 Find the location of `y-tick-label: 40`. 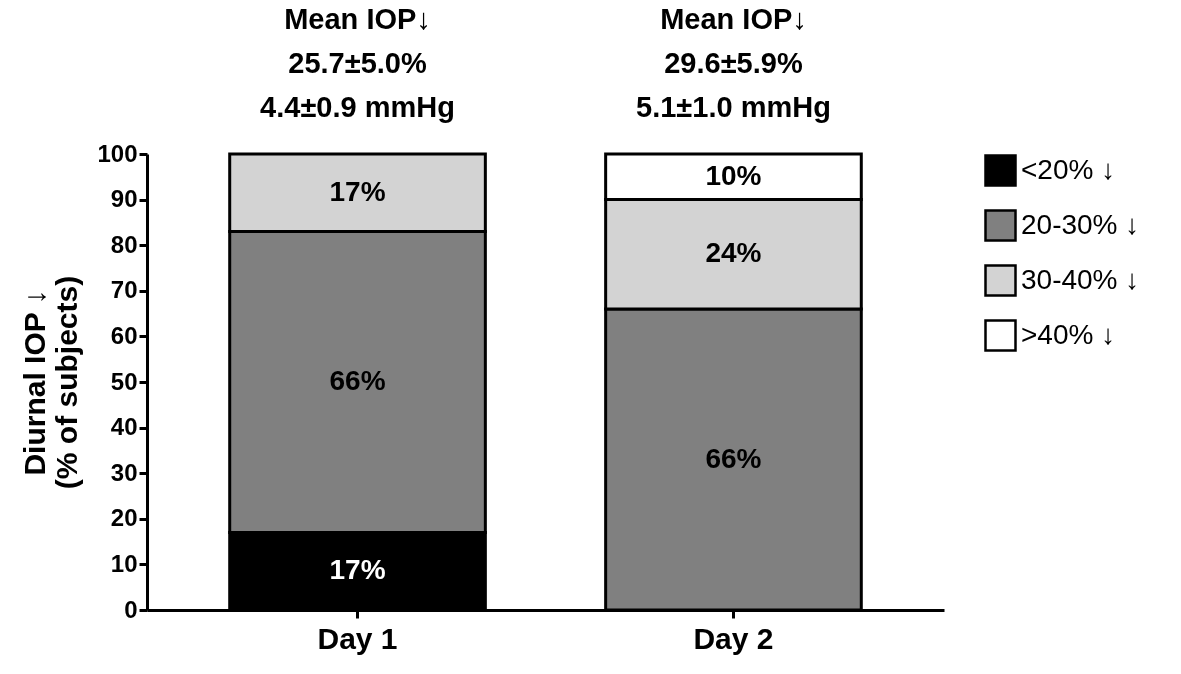

y-tick-label: 40 is located at coordinates (124, 427).